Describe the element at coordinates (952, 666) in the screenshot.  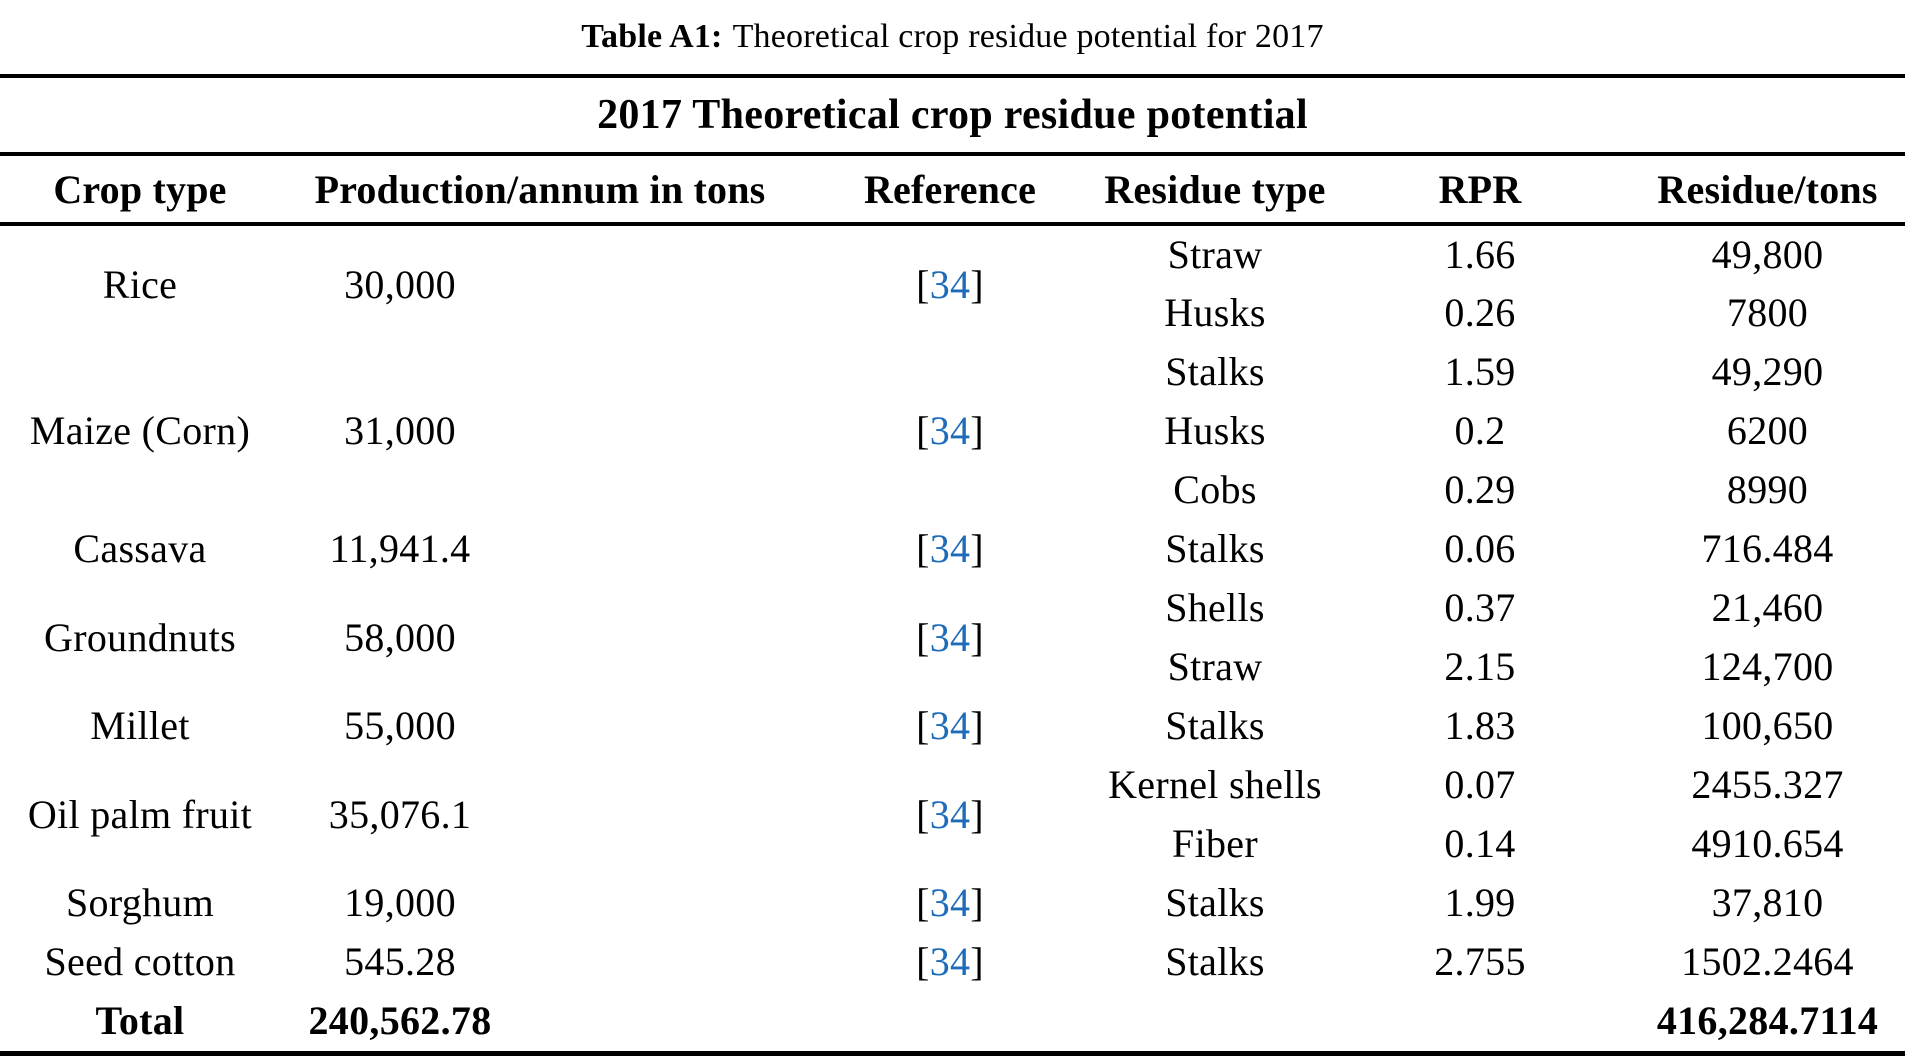
I see `table-row: Straw 2.15 124,700` at that location.